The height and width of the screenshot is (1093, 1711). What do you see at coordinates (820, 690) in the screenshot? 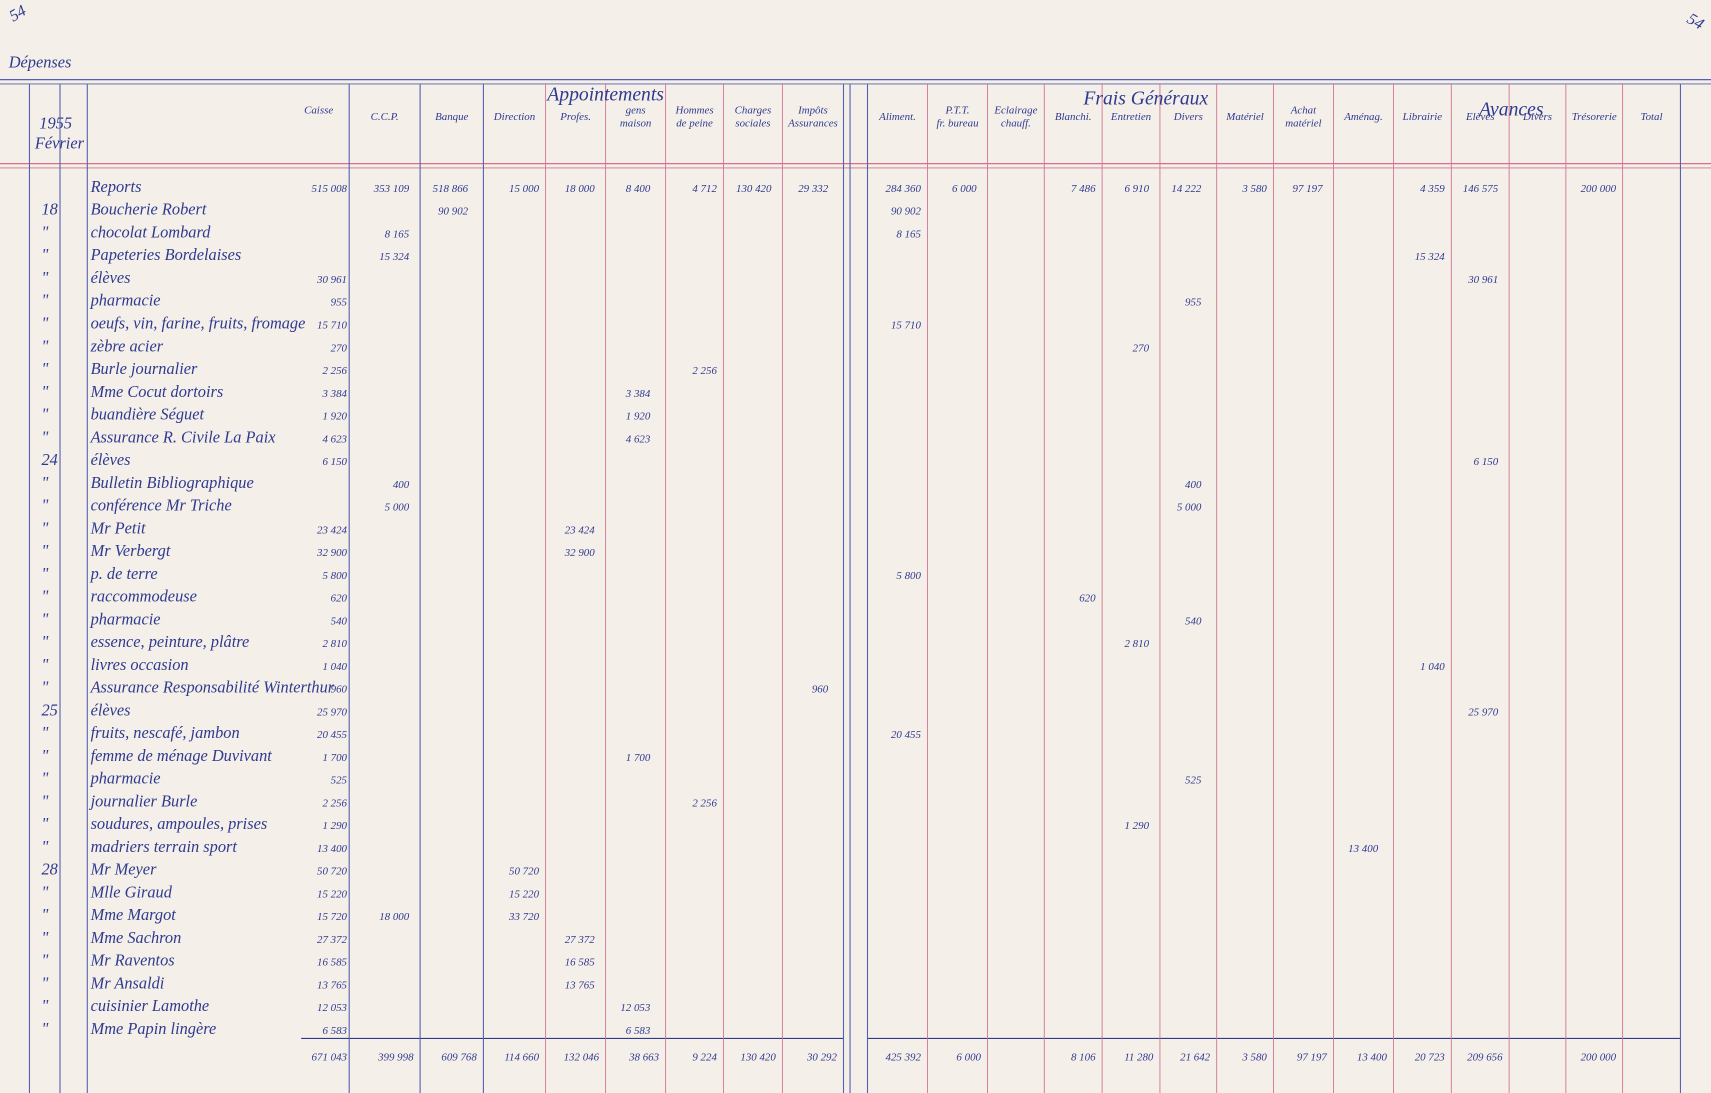
I see `amount: 960` at bounding box center [820, 690].